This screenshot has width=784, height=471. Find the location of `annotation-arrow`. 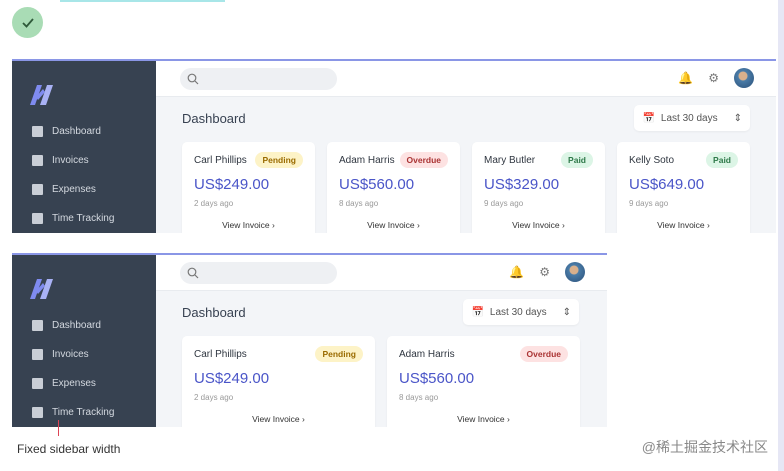

annotation-arrow is located at coordinates (58, 428).